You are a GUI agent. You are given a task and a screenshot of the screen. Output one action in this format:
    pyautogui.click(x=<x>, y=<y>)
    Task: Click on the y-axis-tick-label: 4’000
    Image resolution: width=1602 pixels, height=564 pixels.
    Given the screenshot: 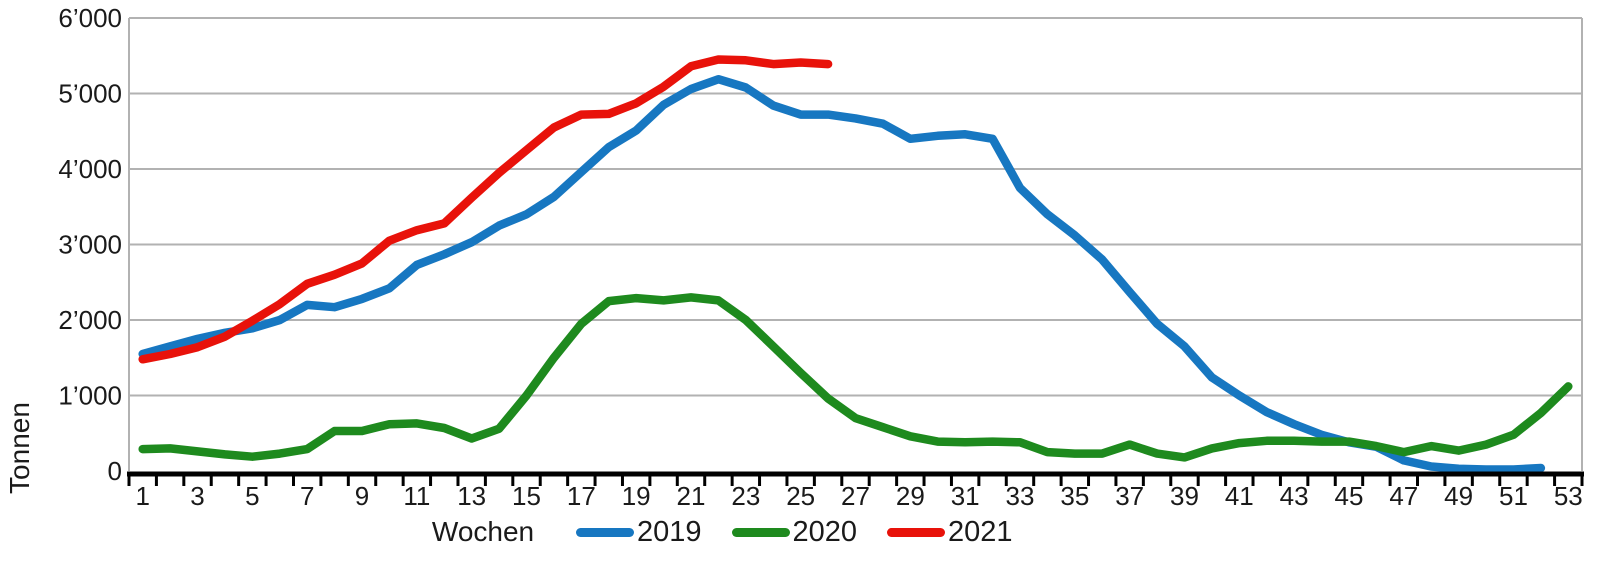 What is the action you would take?
    pyautogui.click(x=90, y=169)
    